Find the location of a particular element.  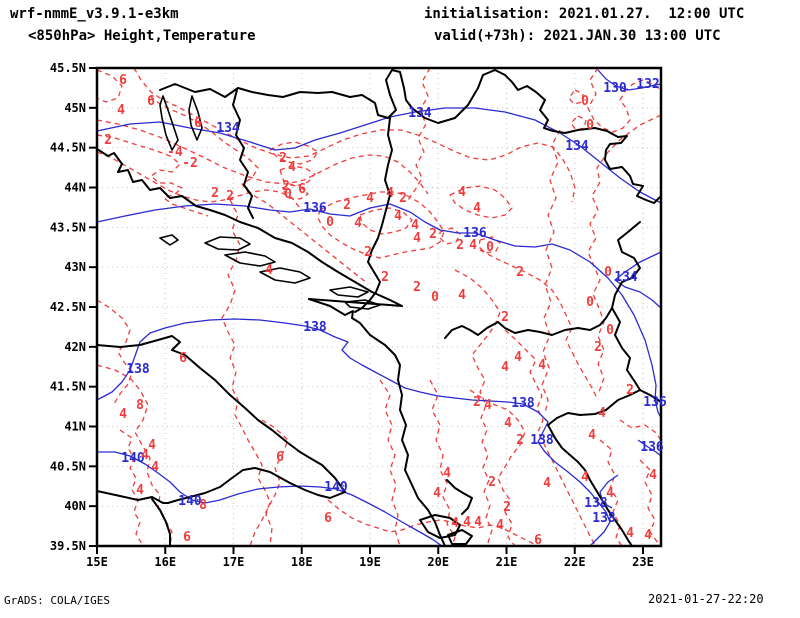

temp-label: 8 is located at coordinates (203, 505).